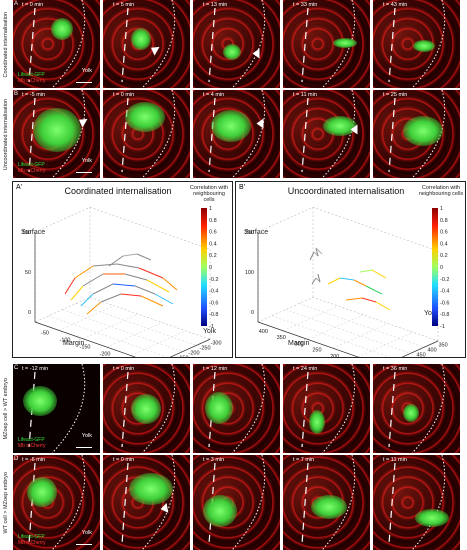 This screenshot has height=550, width=467. I want to click on yolk-tick: 350, so click(443, 345).